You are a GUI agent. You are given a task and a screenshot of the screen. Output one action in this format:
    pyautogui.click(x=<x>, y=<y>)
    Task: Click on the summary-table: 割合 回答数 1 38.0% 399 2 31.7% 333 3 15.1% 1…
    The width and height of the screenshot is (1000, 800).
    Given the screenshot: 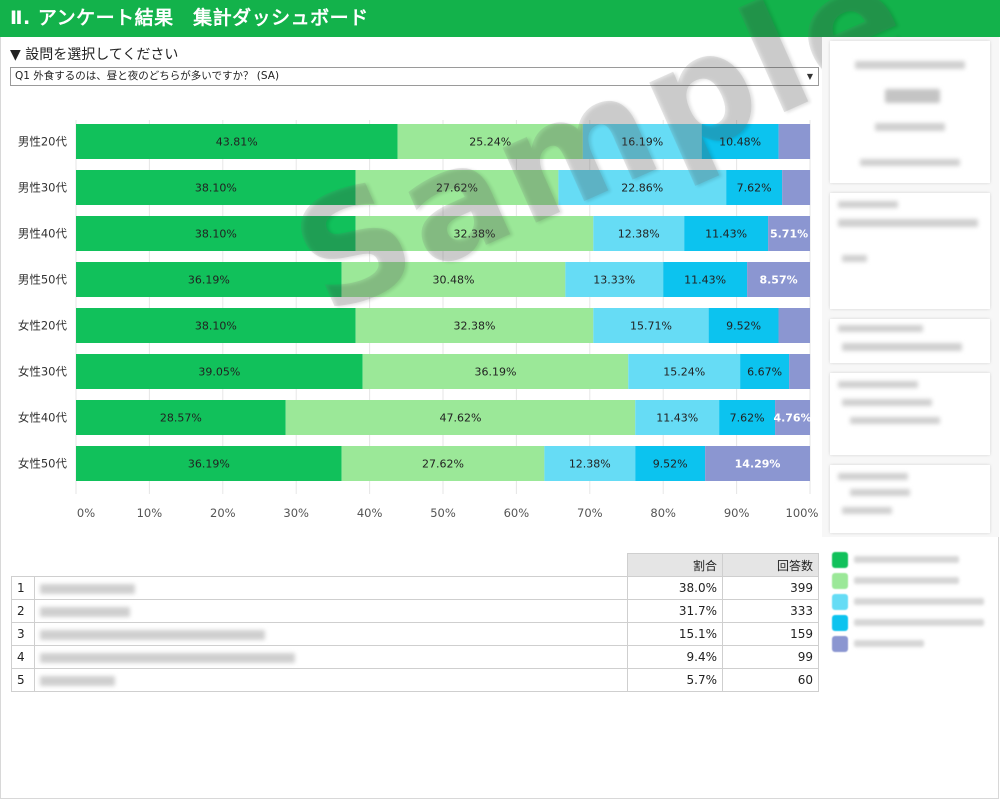 What is the action you would take?
    pyautogui.click(x=415, y=622)
    